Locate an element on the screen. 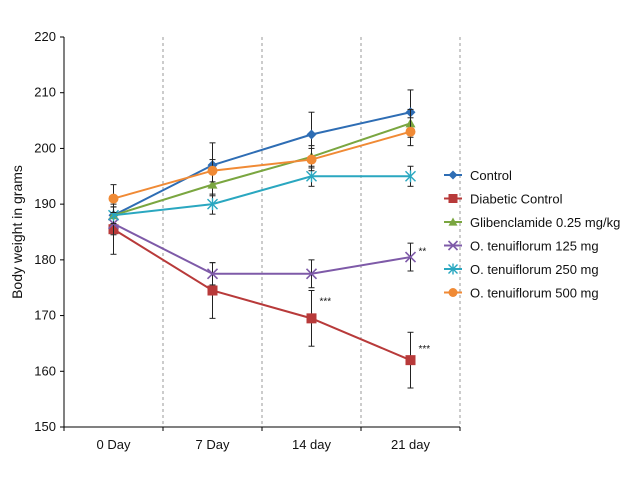 The height and width of the screenshot is (480, 640). legend-entry: Glibenclamide 0.25 mg/kg is located at coordinates (532, 222).